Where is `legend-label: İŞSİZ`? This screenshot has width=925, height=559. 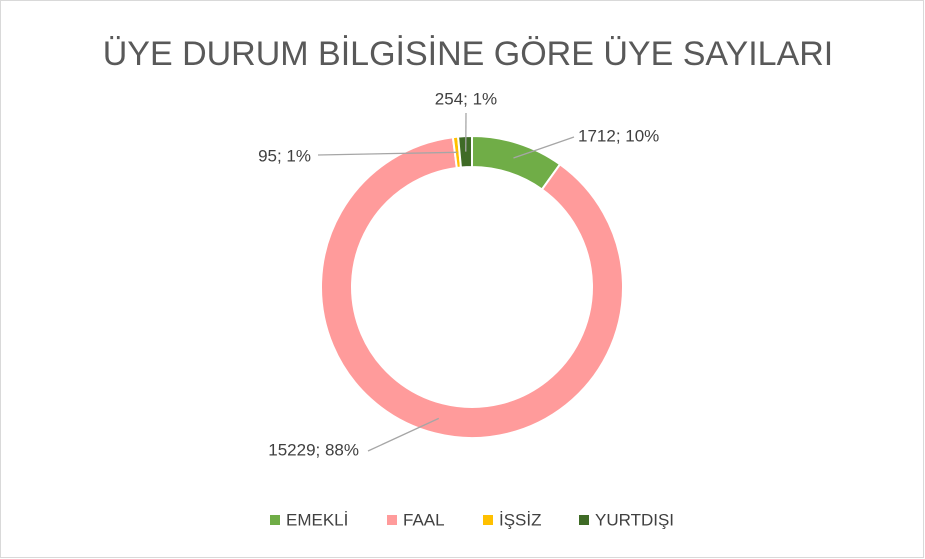
legend-label: İŞSİZ is located at coordinates (520, 519).